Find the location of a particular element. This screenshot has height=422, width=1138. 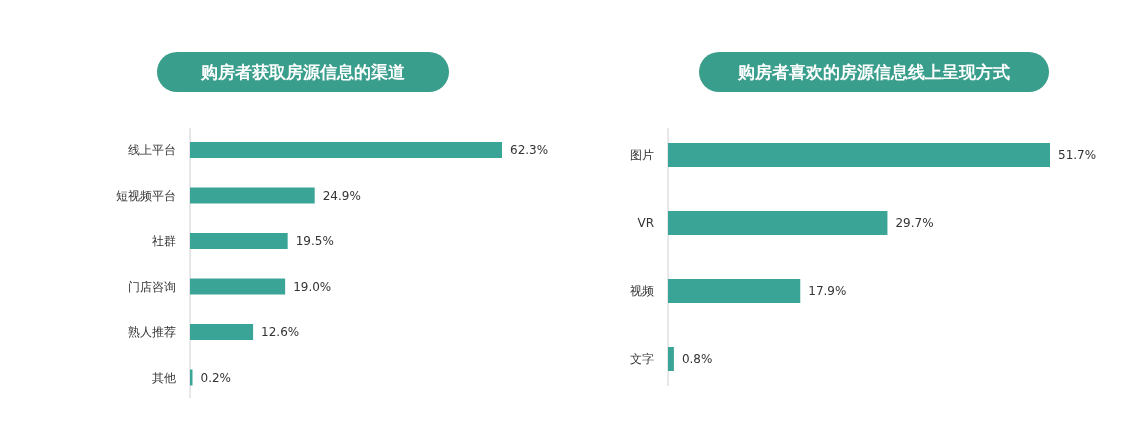

data-label: 19.0% is located at coordinates (312, 286).